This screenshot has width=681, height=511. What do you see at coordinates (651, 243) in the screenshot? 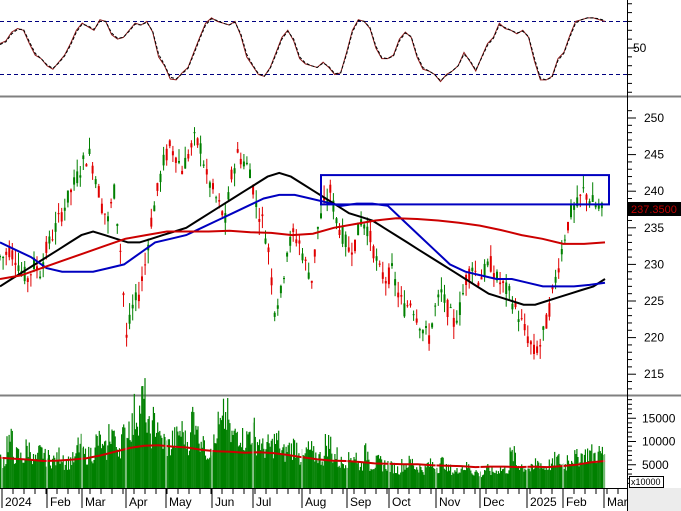
I see `y-axis: 50 250 245 240 235 230 225 220 215 15000 10000 5000` at bounding box center [651, 243].